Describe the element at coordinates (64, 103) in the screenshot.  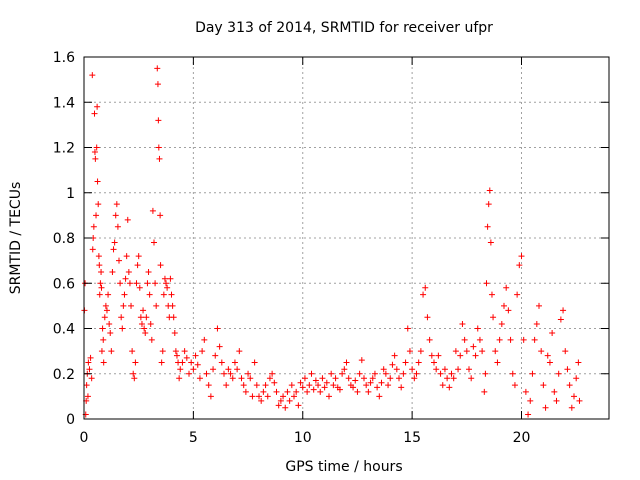
I see `y-tick-label: 1.4` at that location.